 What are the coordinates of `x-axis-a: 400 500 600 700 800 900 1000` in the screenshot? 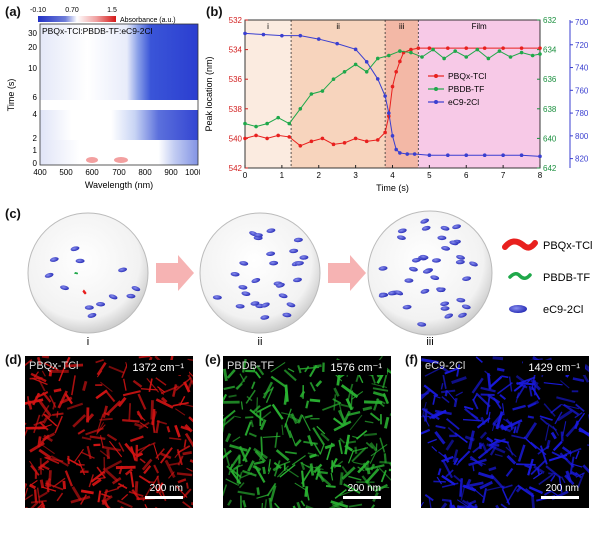 It's located at (116, 172).